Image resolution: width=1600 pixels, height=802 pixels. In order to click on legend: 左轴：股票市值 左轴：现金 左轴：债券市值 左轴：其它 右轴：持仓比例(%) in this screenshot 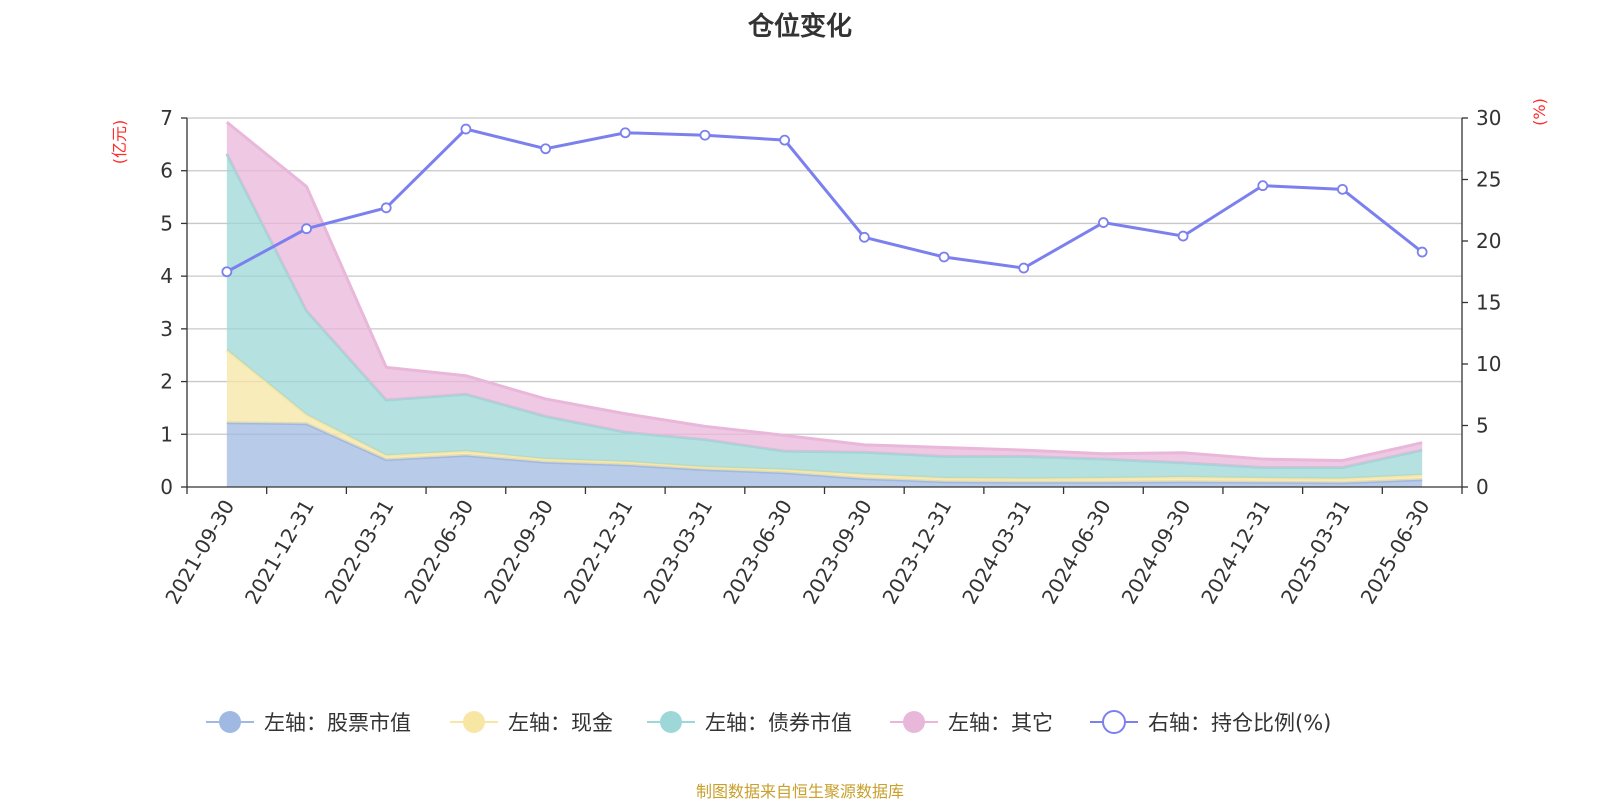, I will do `click(768, 722)`.